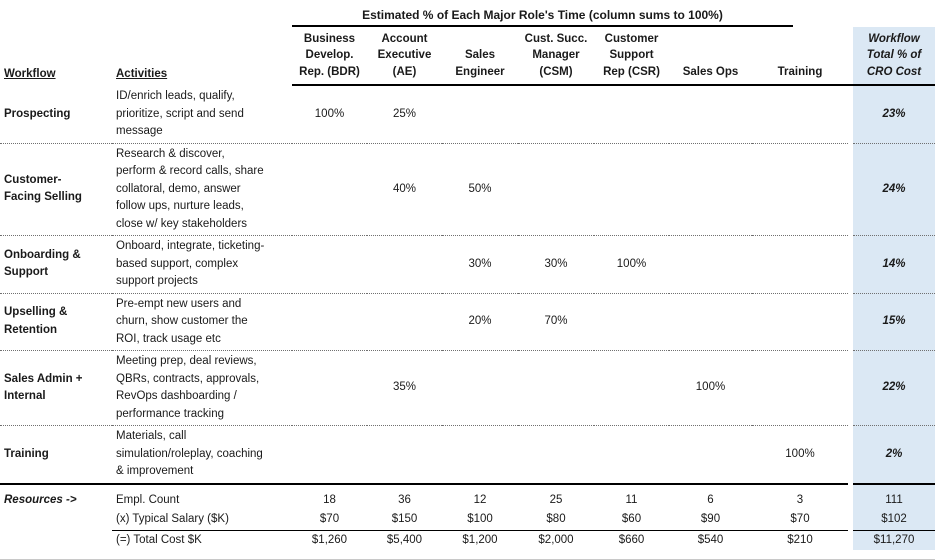  I want to click on column-header-ae: Account Executive (AE), so click(404, 56).